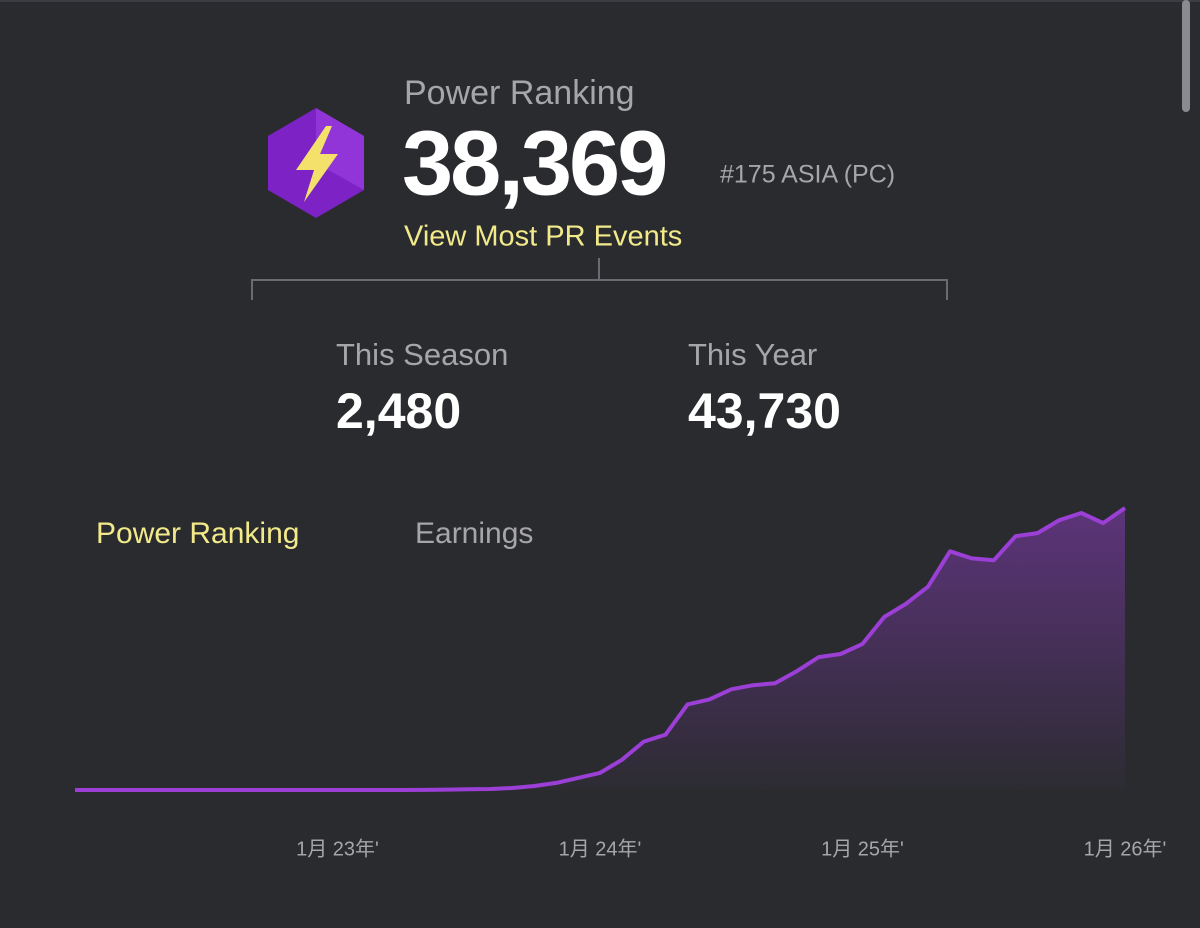 The width and height of the screenshot is (1200, 928). Describe the element at coordinates (197, 533) in the screenshot. I see `tab-active: Power Ranking` at that location.